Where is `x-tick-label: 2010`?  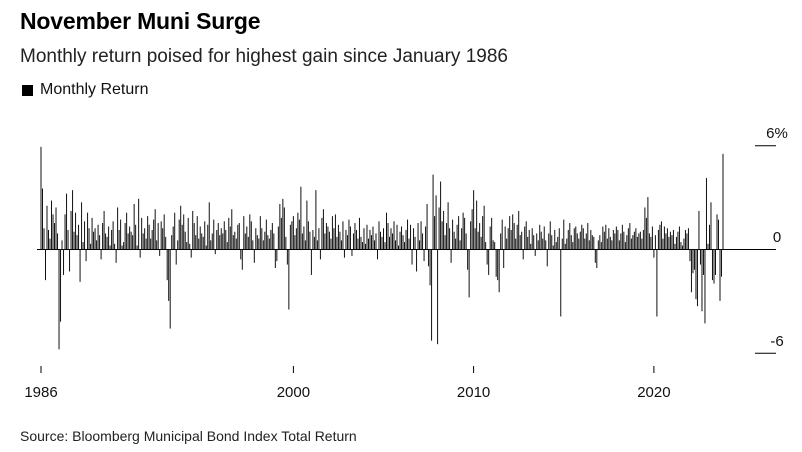
x-tick-label: 2010 is located at coordinates (473, 392).